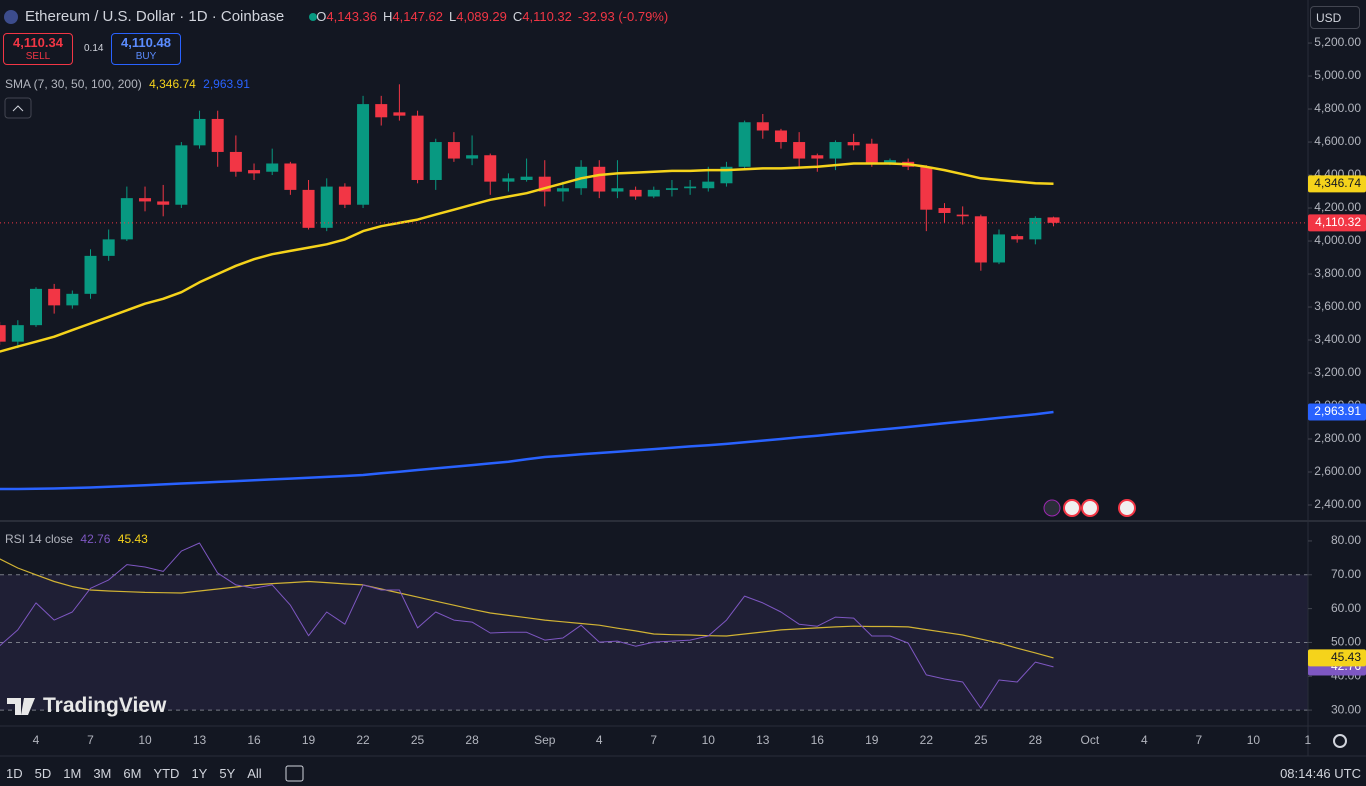  Describe the element at coordinates (1337, 339) in the screenshot. I see `y-tick-label: 3,400.00` at that location.